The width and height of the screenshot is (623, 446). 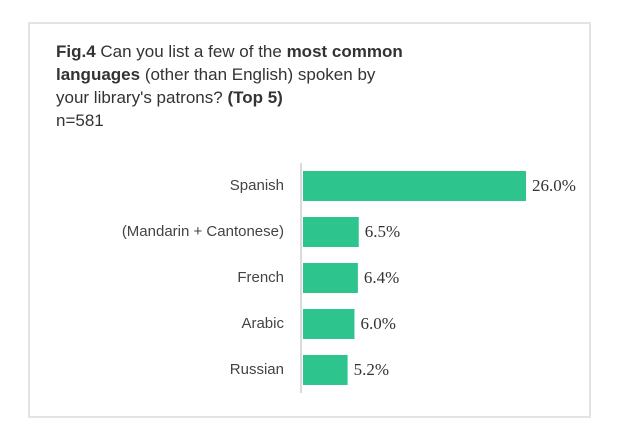 I want to click on title-line: languages (other than English) spoken by, so click(x=291, y=74).